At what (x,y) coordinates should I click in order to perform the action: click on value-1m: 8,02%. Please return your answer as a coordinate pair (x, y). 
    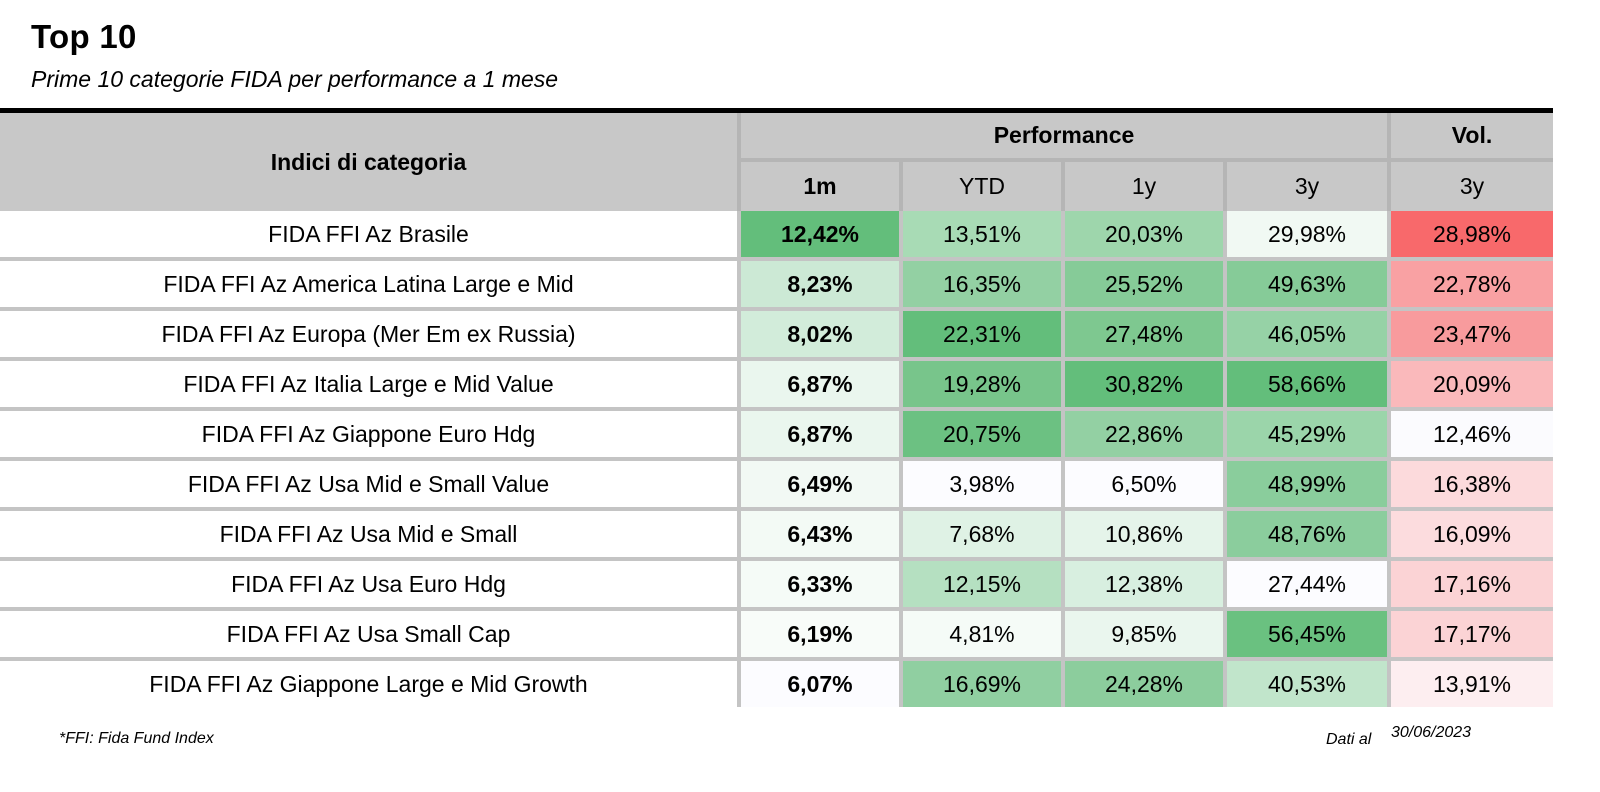
    Looking at the image, I should click on (819, 335).